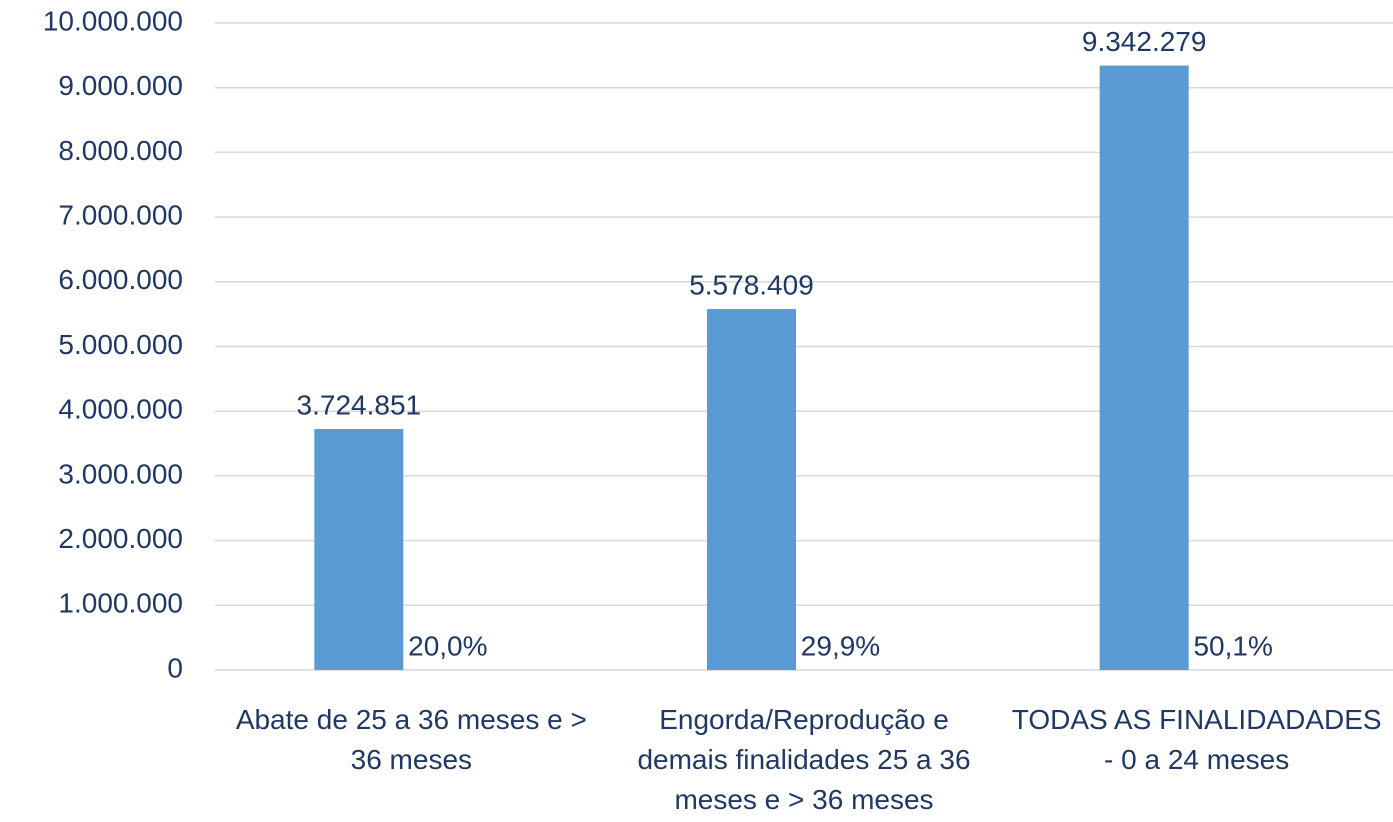  I want to click on data-label: 3.724.851, so click(359, 404).